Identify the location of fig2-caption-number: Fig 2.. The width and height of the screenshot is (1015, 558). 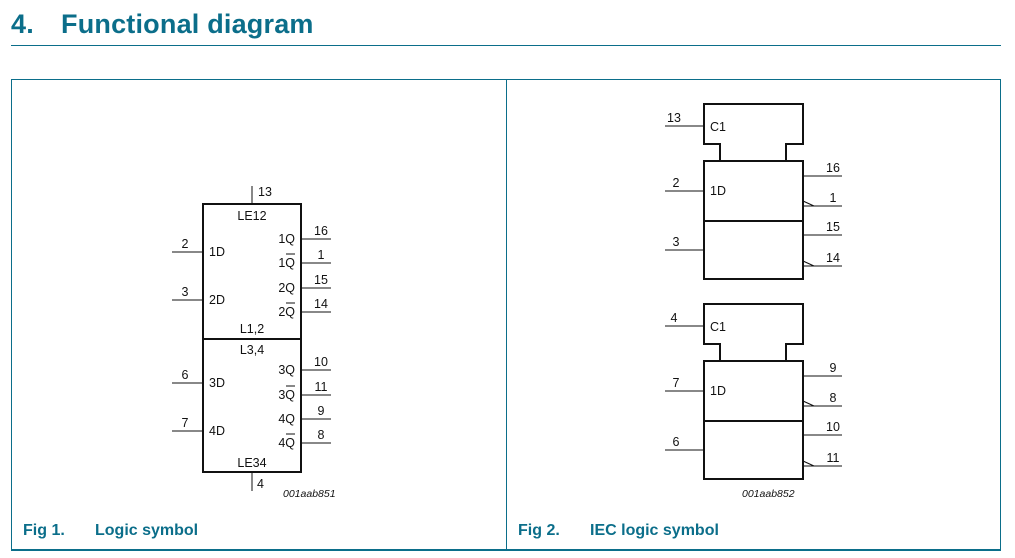
(539, 530).